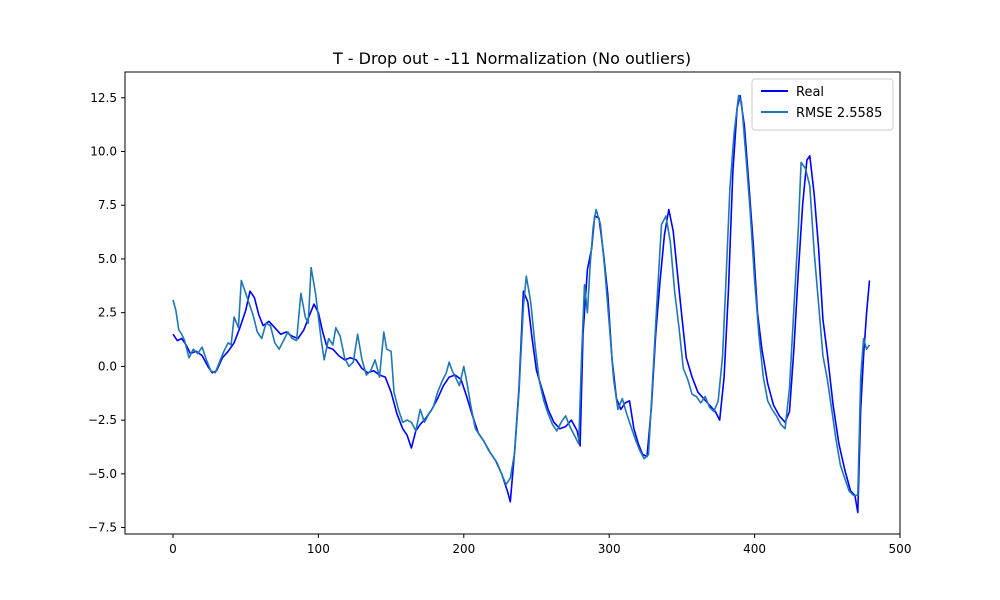  Describe the element at coordinates (107, 366) in the screenshot. I see `y-tick-label: 0.0` at that location.